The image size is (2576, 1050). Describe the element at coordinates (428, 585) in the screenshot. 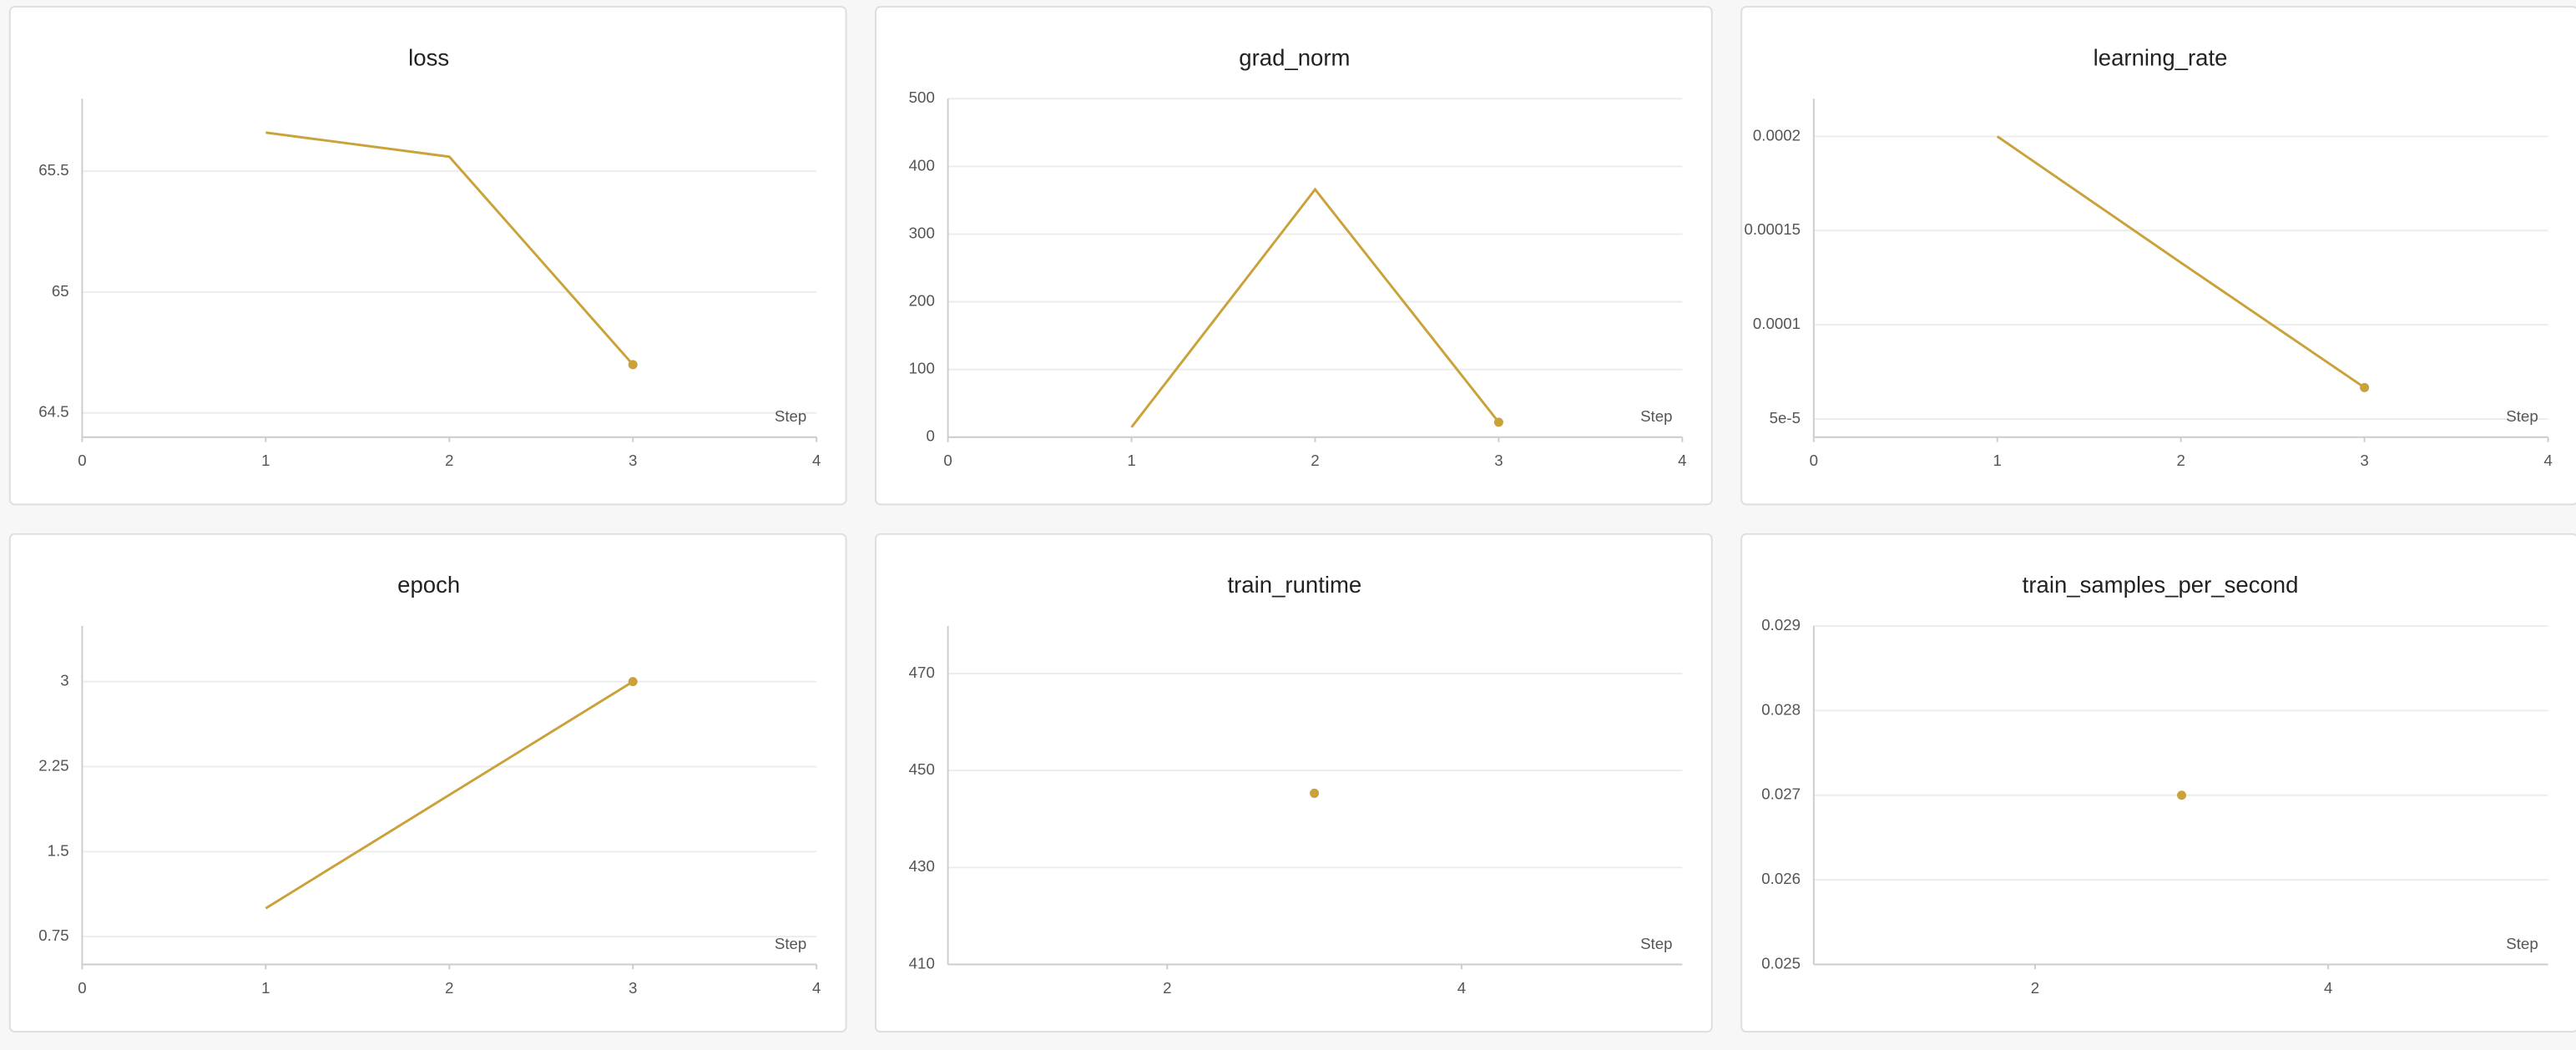

I see `chart-title: epoch` at that location.